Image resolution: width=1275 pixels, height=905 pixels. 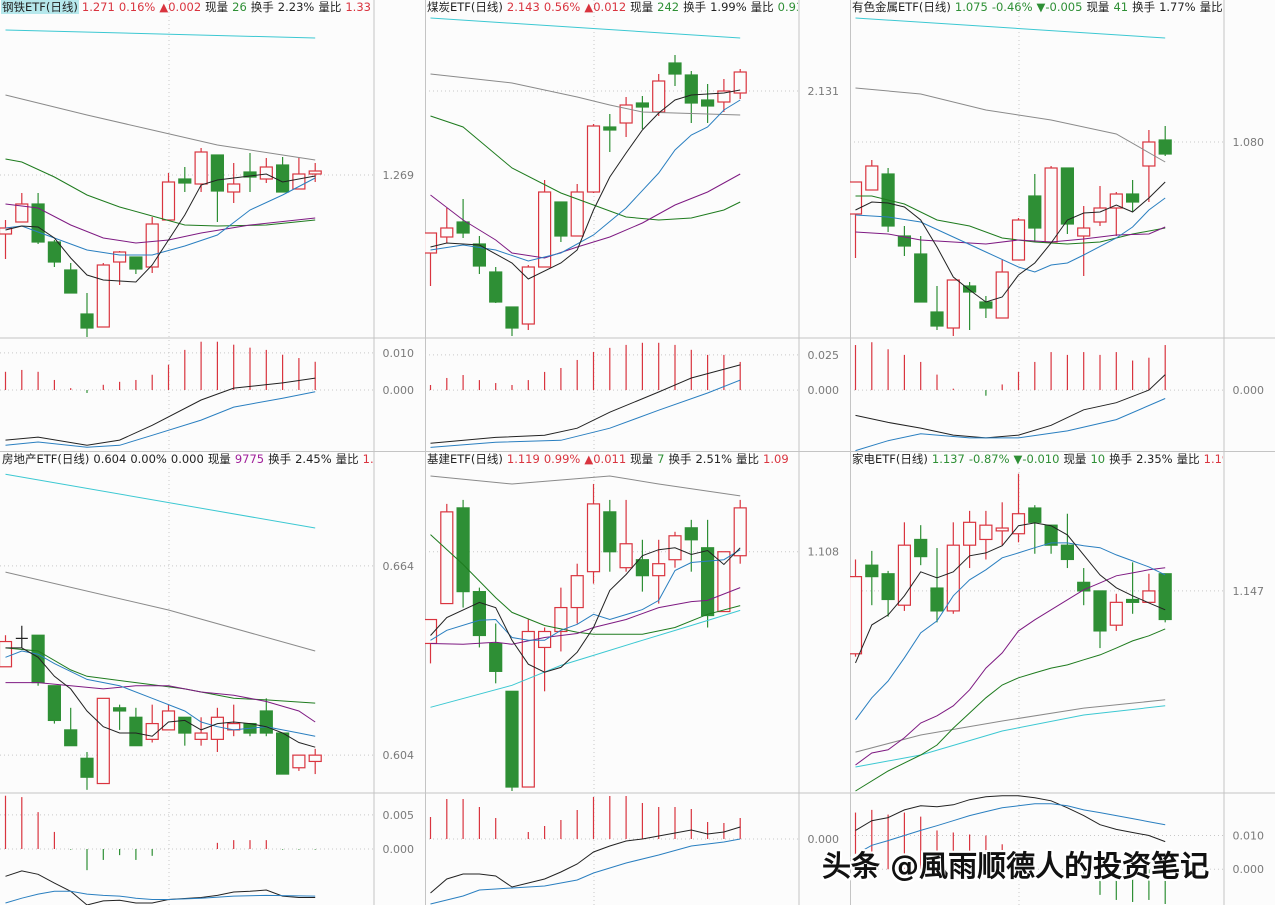 I want to click on security-name: 家电ETF(日线), so click(x=890, y=459).